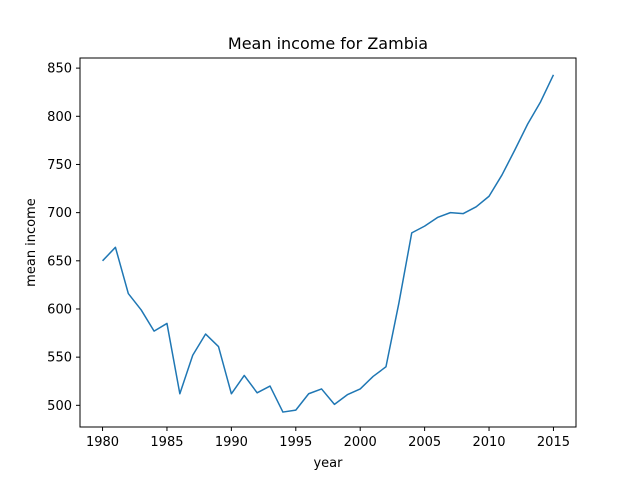 The height and width of the screenshot is (480, 640). I want to click on y-axis-ticks: 500 550 600 650 700 750 800 850, so click(63, 238).